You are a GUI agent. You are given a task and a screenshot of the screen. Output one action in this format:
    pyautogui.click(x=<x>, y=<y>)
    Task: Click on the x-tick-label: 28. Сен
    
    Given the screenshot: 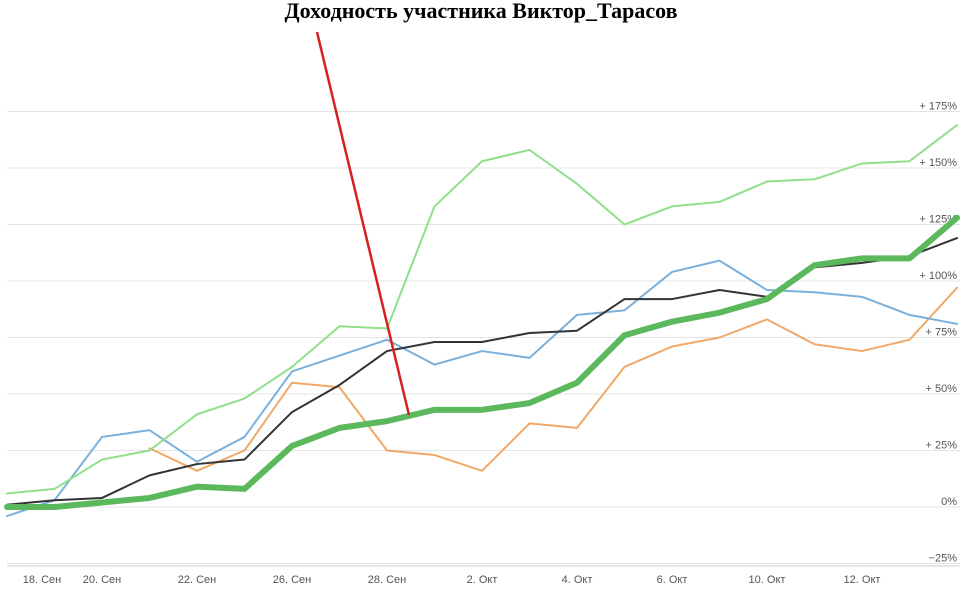 What is the action you would take?
    pyautogui.click(x=387, y=580)
    